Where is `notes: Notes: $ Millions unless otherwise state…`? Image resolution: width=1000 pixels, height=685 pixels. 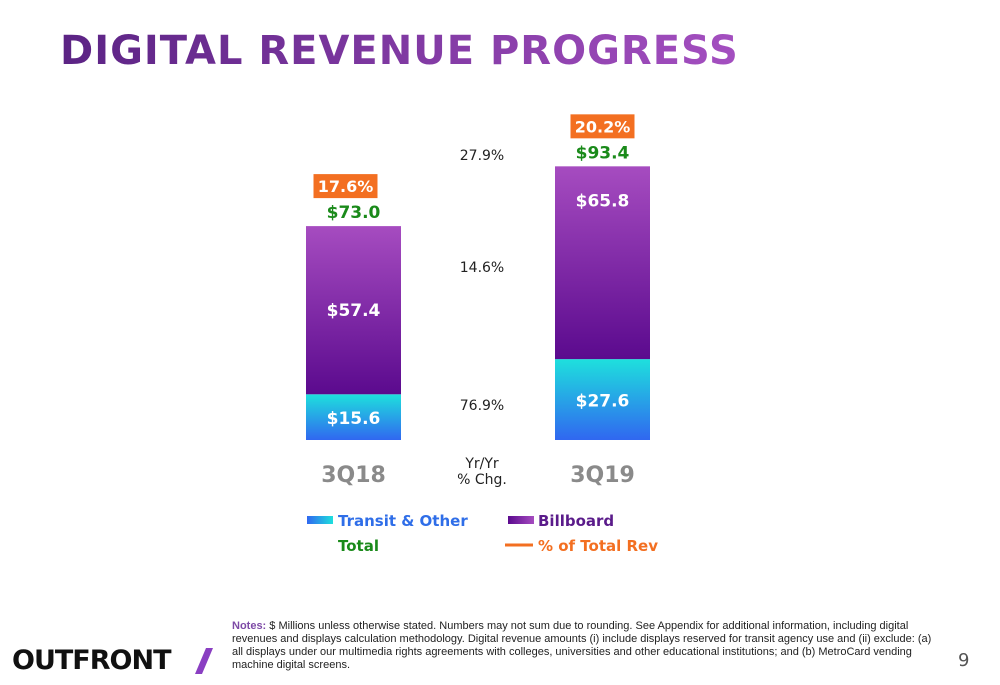 notes: Notes: $ Millions unless otherwise state… is located at coordinates (587, 646).